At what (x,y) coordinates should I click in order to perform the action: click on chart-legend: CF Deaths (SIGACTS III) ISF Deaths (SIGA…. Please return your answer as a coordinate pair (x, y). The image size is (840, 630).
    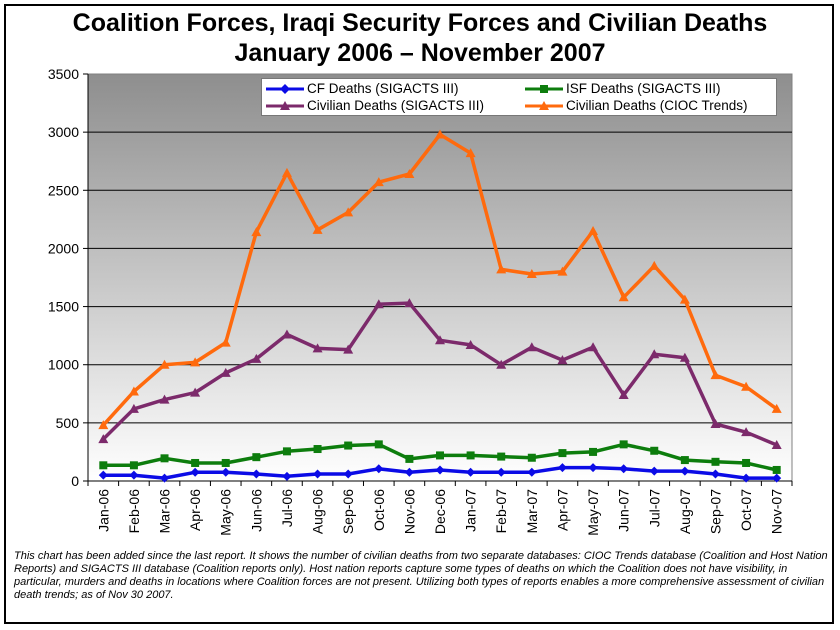
    Looking at the image, I should click on (519, 97).